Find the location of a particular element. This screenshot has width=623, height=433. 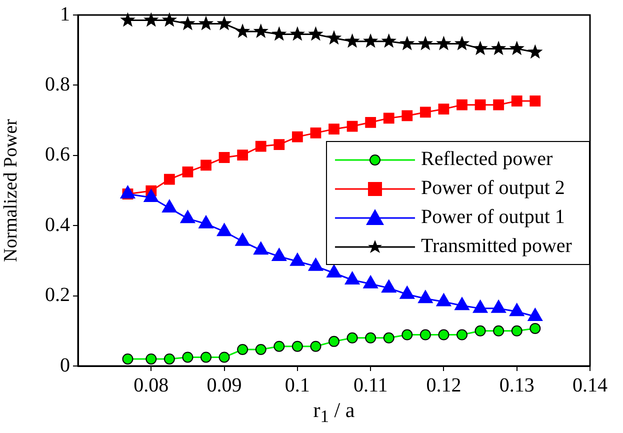

y-tick-label: 0.4 is located at coordinates (57, 225).